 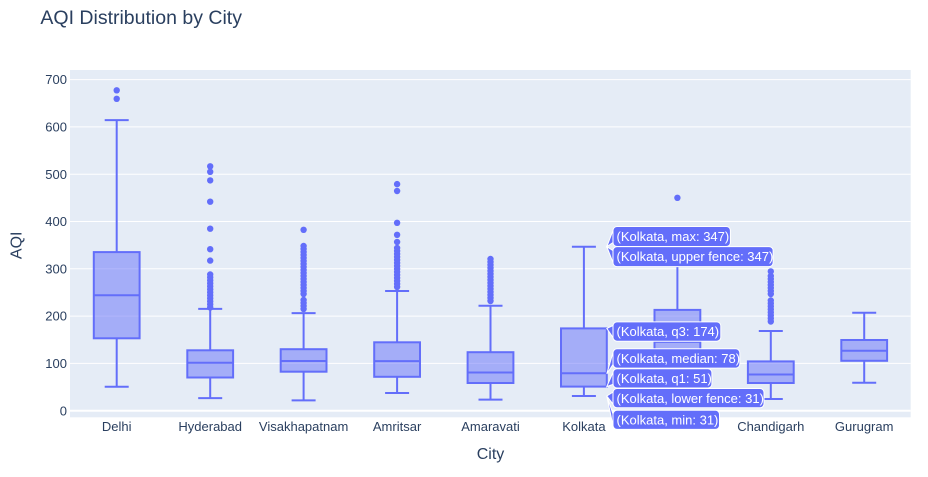 What do you see at coordinates (584, 426) in the screenshot?
I see `svg-text: Kolkata` at bounding box center [584, 426].